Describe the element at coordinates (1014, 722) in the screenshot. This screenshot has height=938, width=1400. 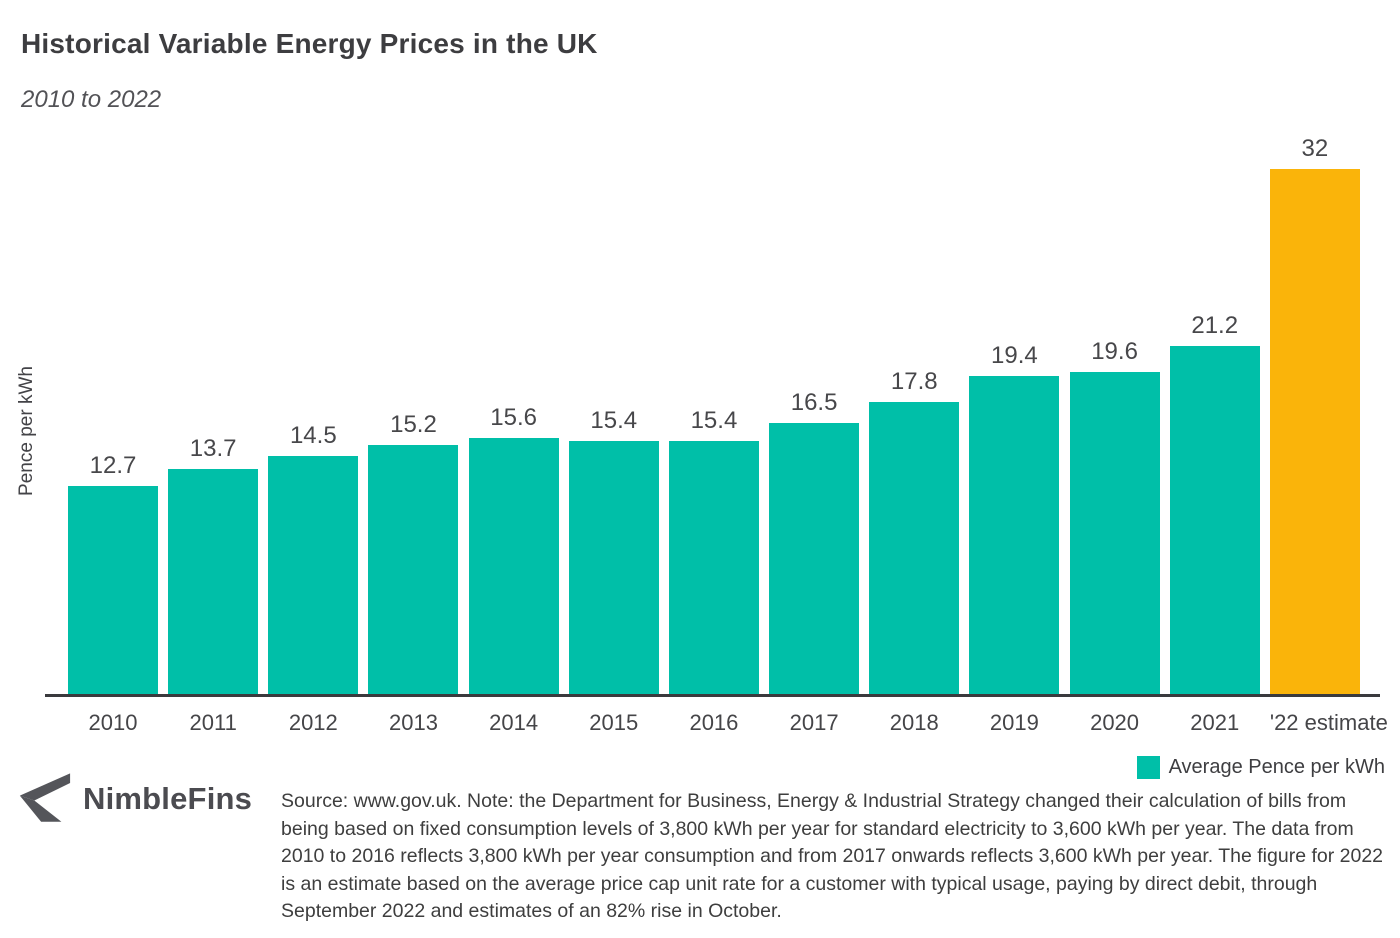
I see `x-tick-label: 2019` at that location.